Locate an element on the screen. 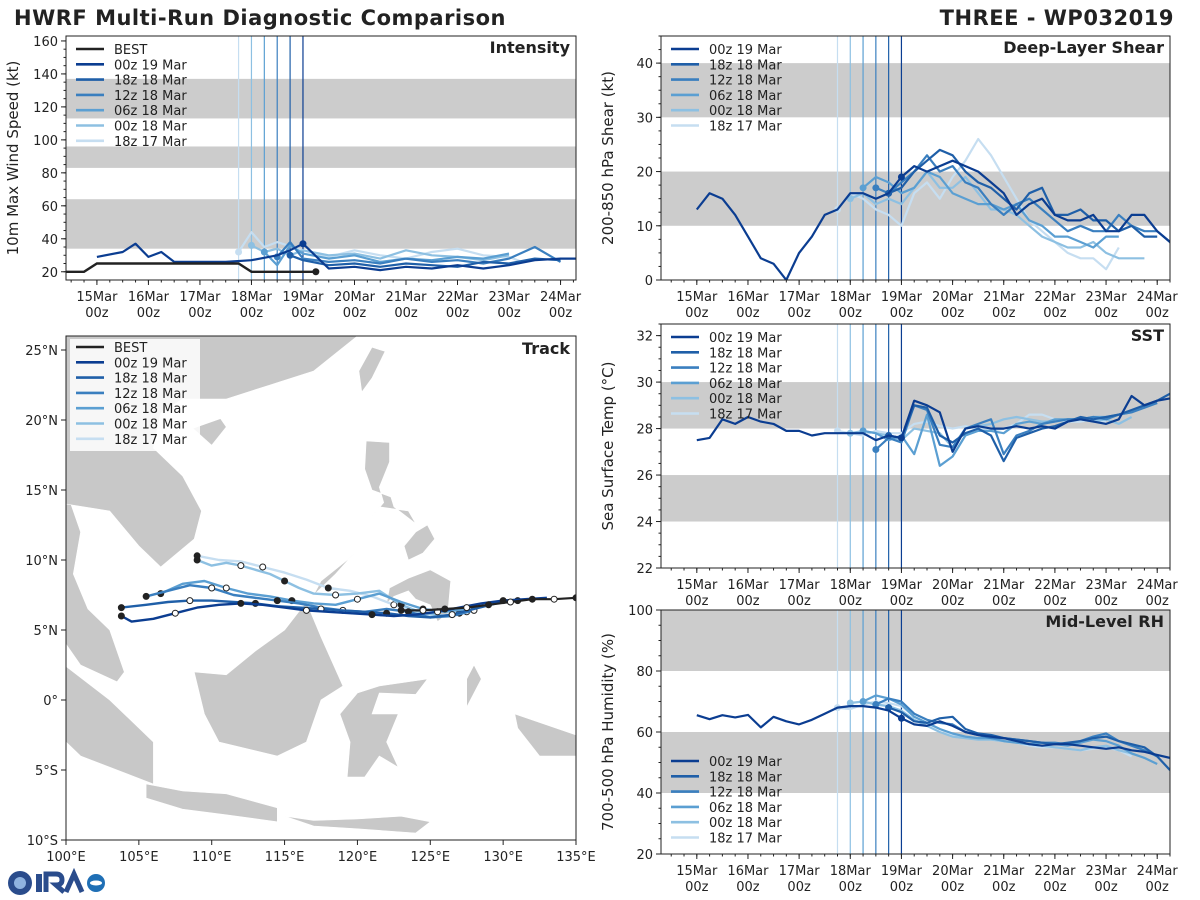  axes-frame is located at coordinates (321, 158).